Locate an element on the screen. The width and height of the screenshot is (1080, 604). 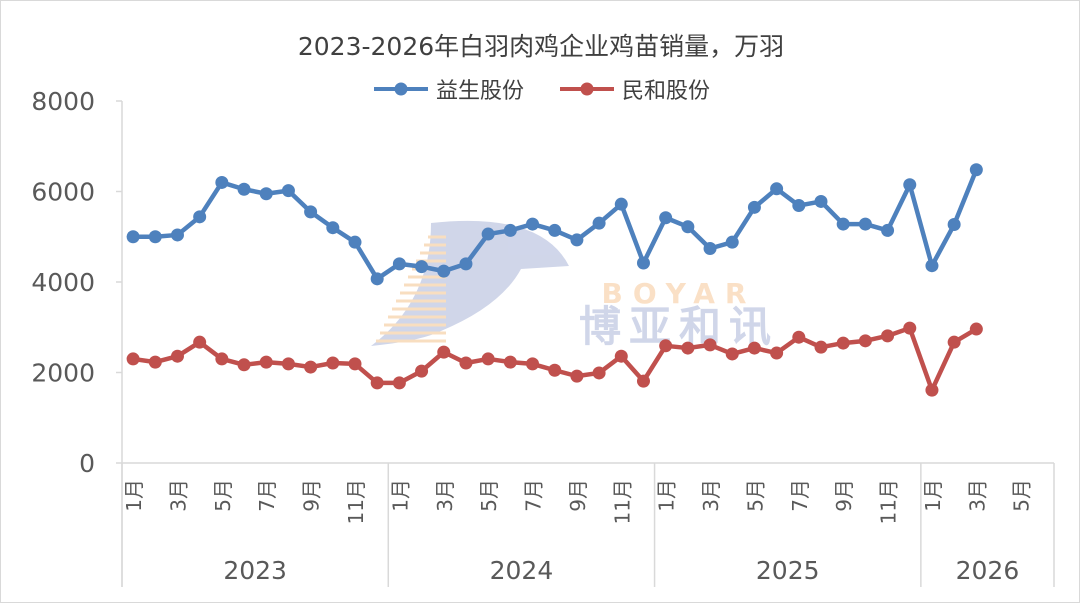
legend-label-series-1: 民和股份 is located at coordinates (666, 91).